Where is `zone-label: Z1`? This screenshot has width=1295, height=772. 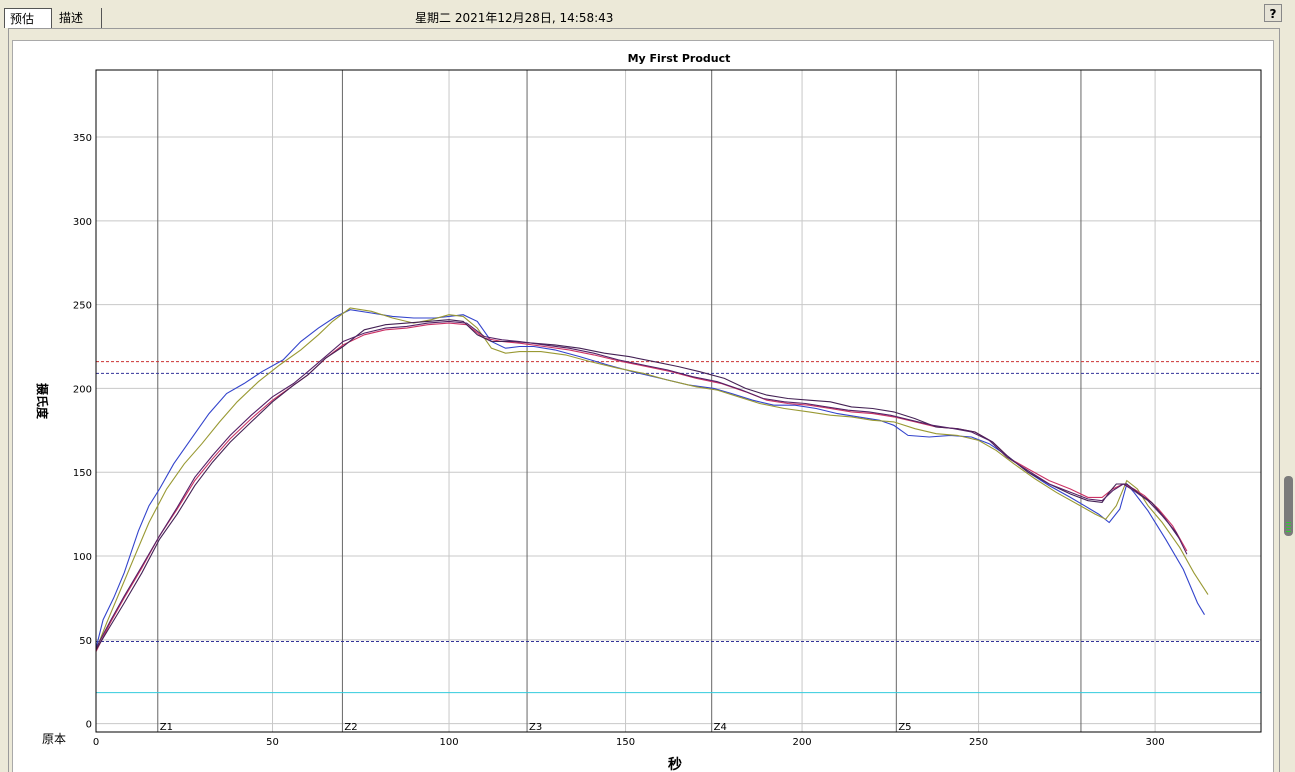 zone-label: Z1 is located at coordinates (166, 727).